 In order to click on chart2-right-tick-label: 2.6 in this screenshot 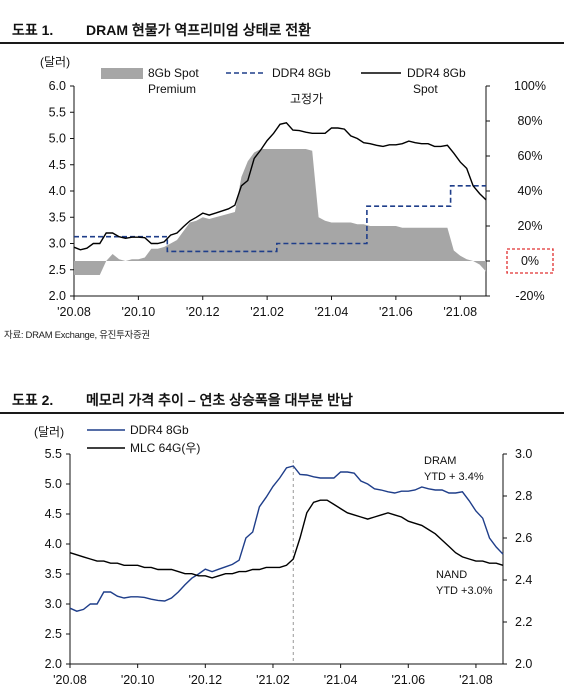, I will do `click(523, 538)`.